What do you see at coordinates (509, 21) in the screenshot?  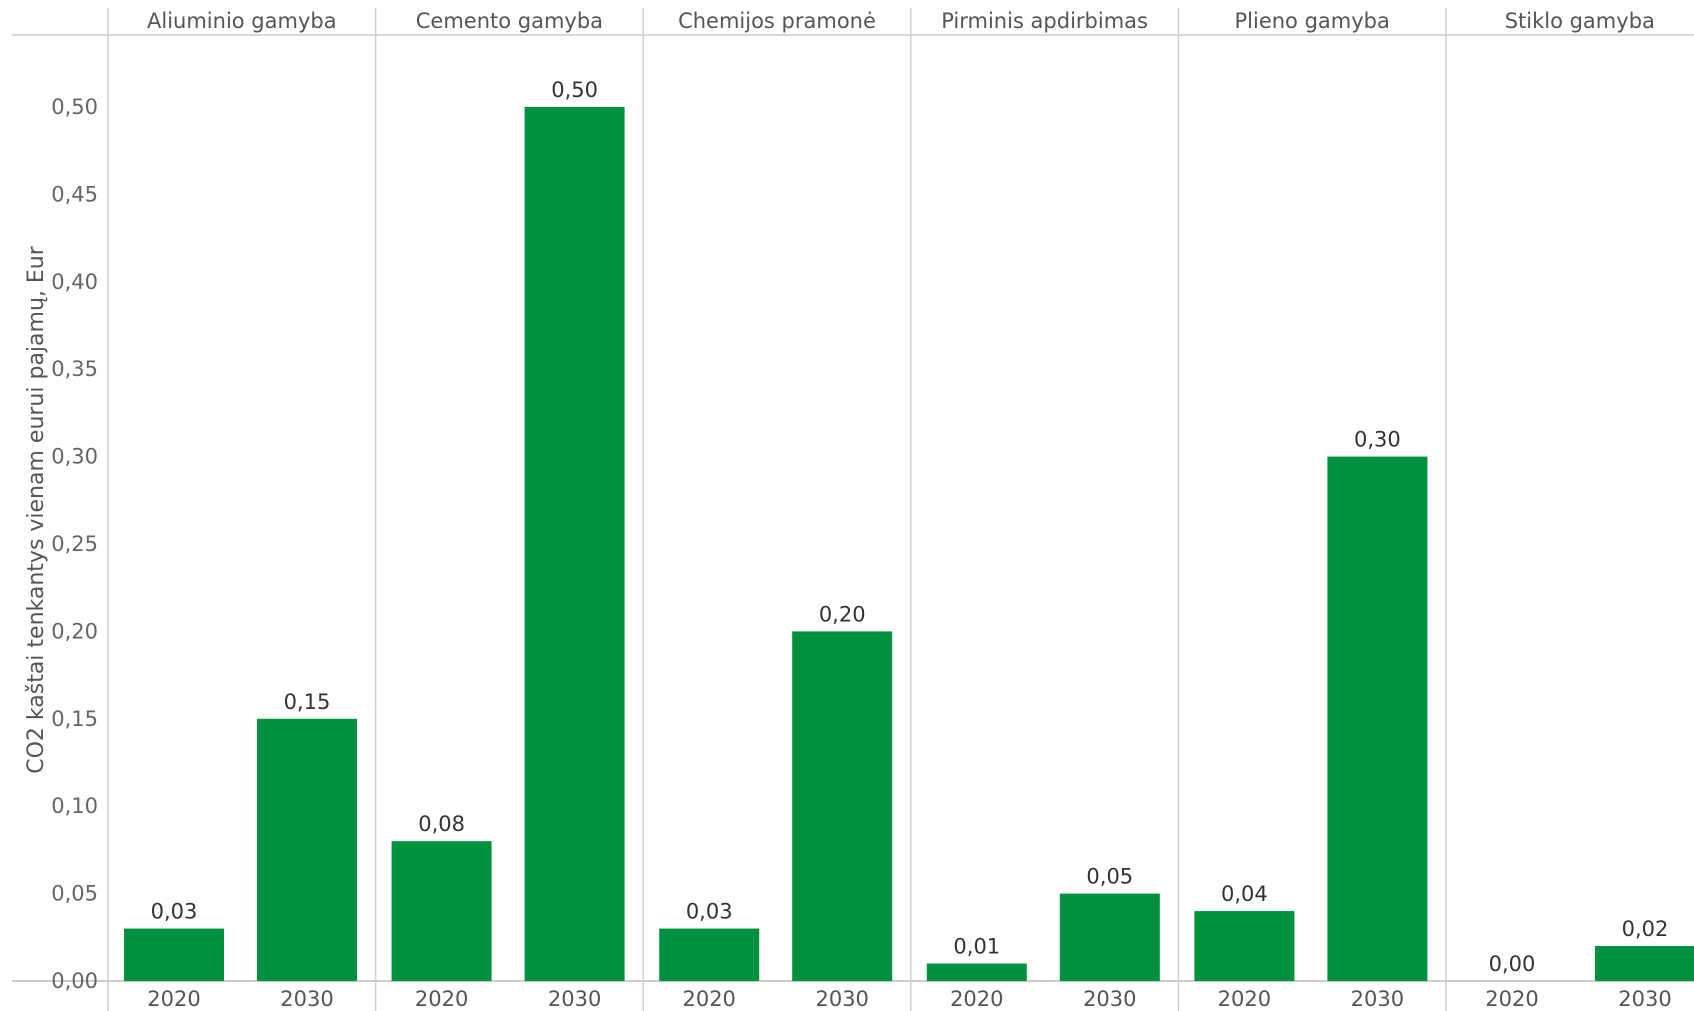 I see `panel-title: Cemento gamyba` at bounding box center [509, 21].